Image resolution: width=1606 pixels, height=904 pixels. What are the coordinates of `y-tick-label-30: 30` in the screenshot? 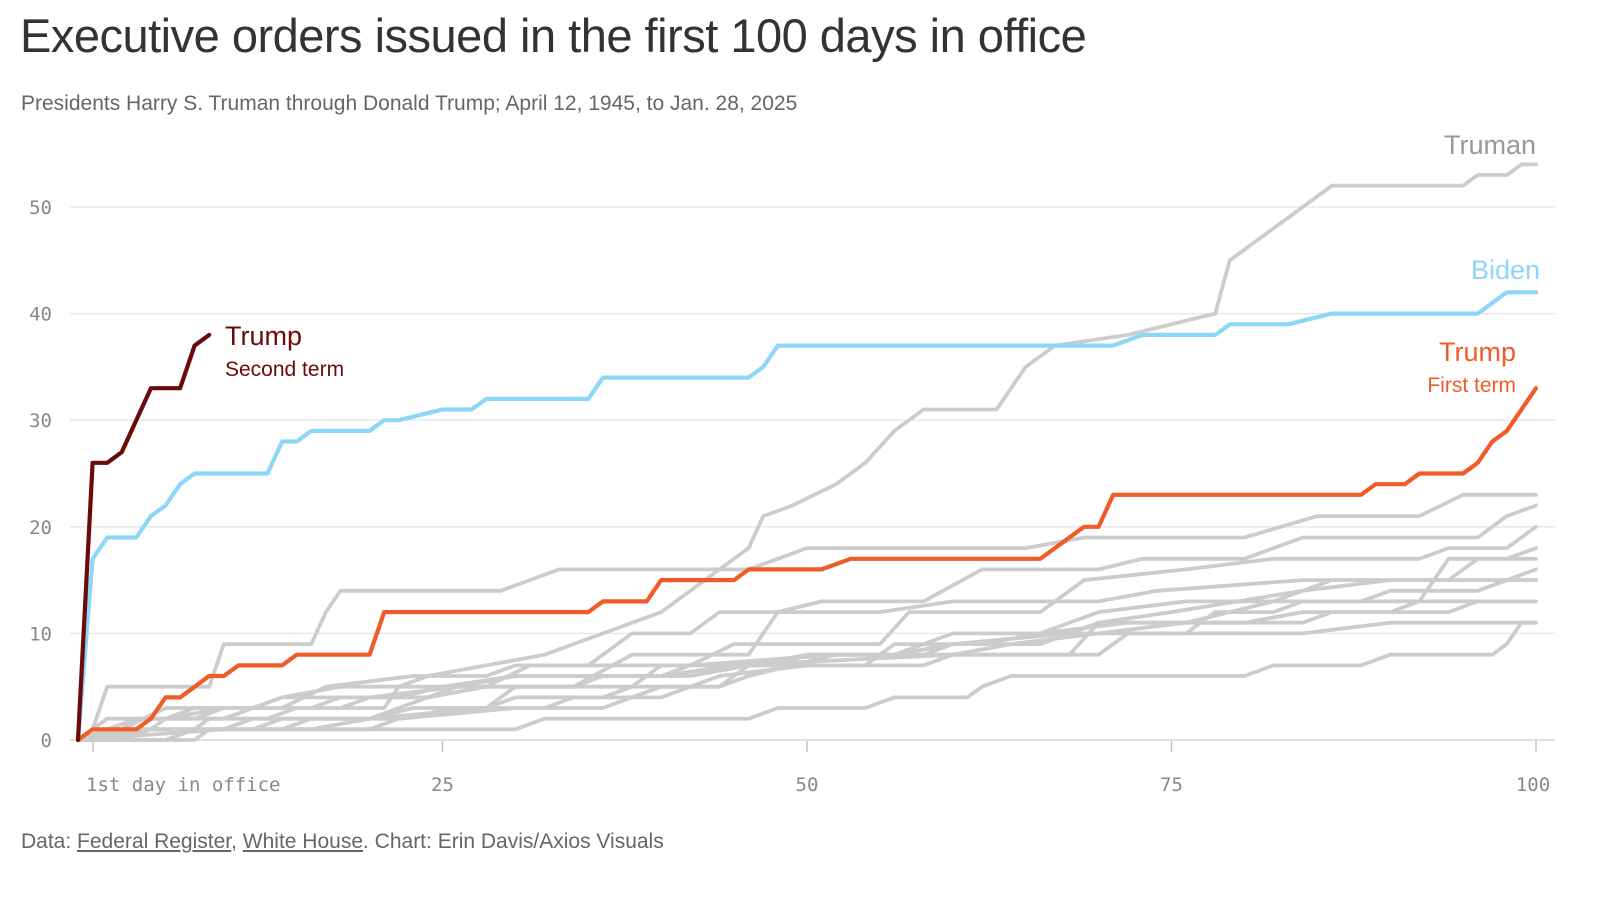 It's located at (40, 421).